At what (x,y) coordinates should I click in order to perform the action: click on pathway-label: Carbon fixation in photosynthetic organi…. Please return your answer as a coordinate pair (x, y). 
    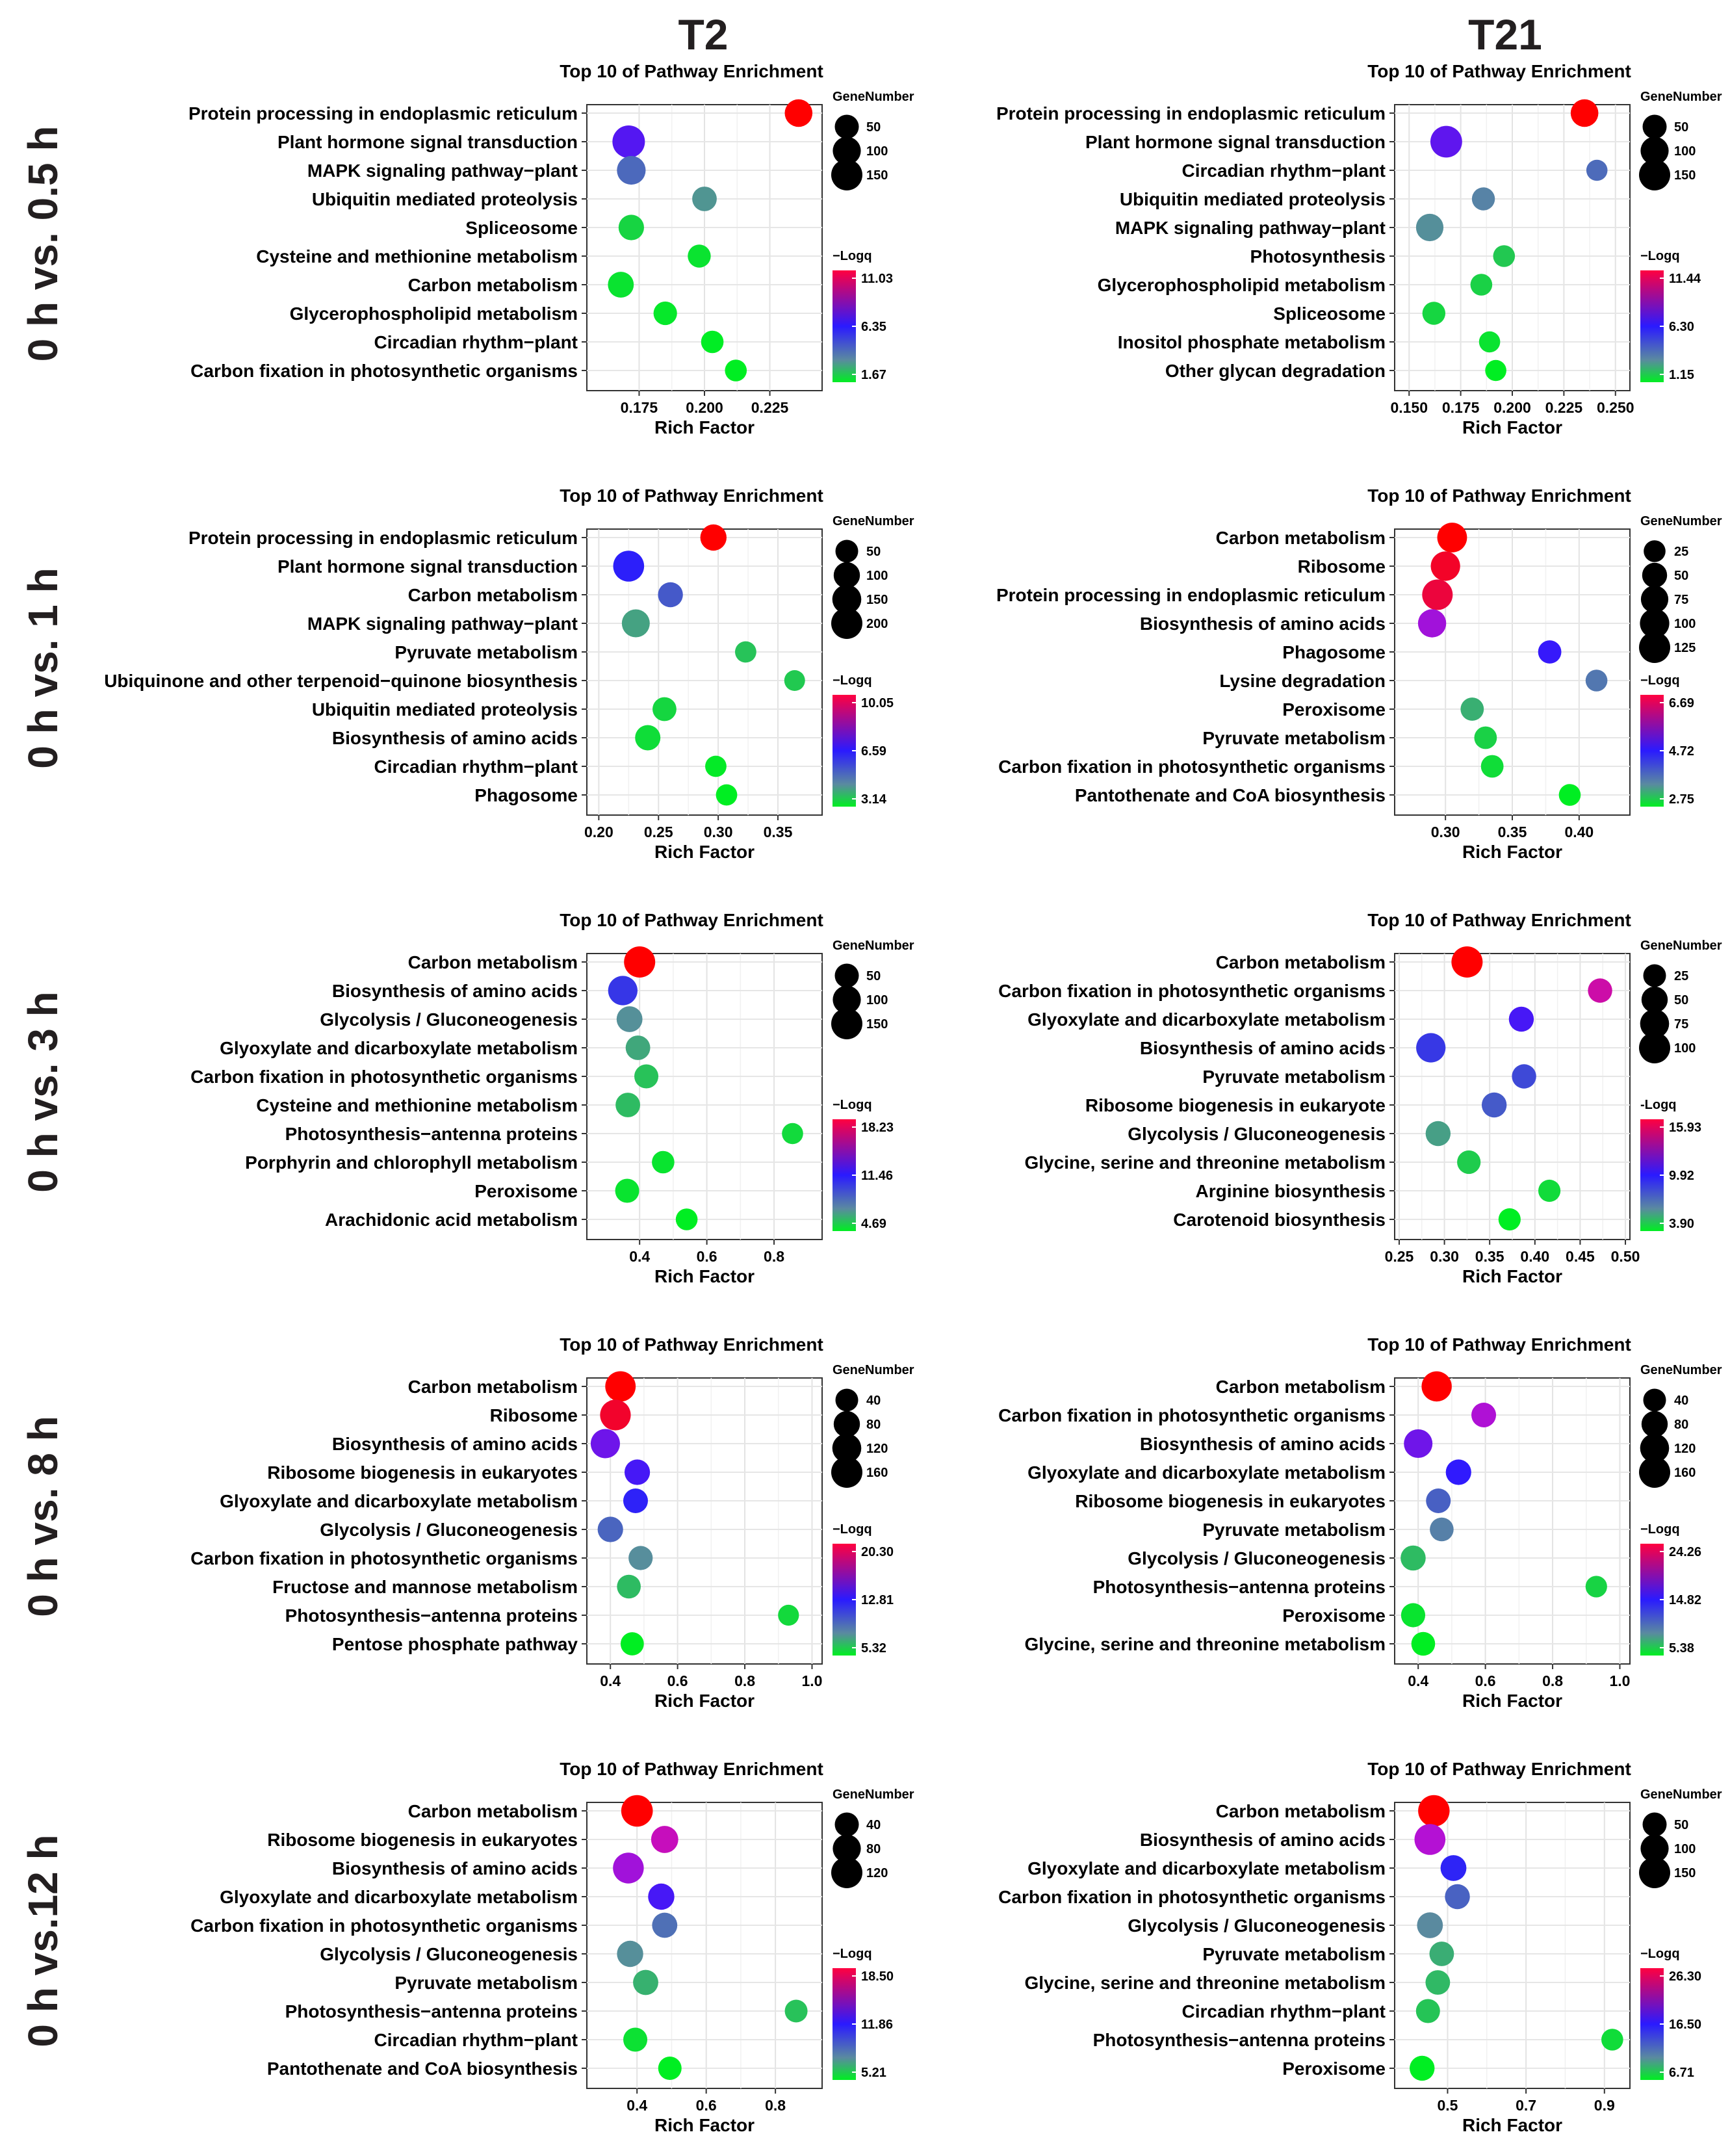
    Looking at the image, I should click on (384, 1077).